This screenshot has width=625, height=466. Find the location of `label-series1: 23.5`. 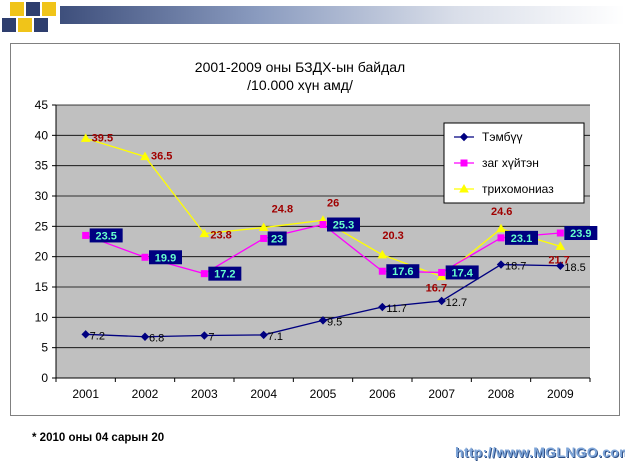

label-series1: 23.5 is located at coordinates (105, 236).